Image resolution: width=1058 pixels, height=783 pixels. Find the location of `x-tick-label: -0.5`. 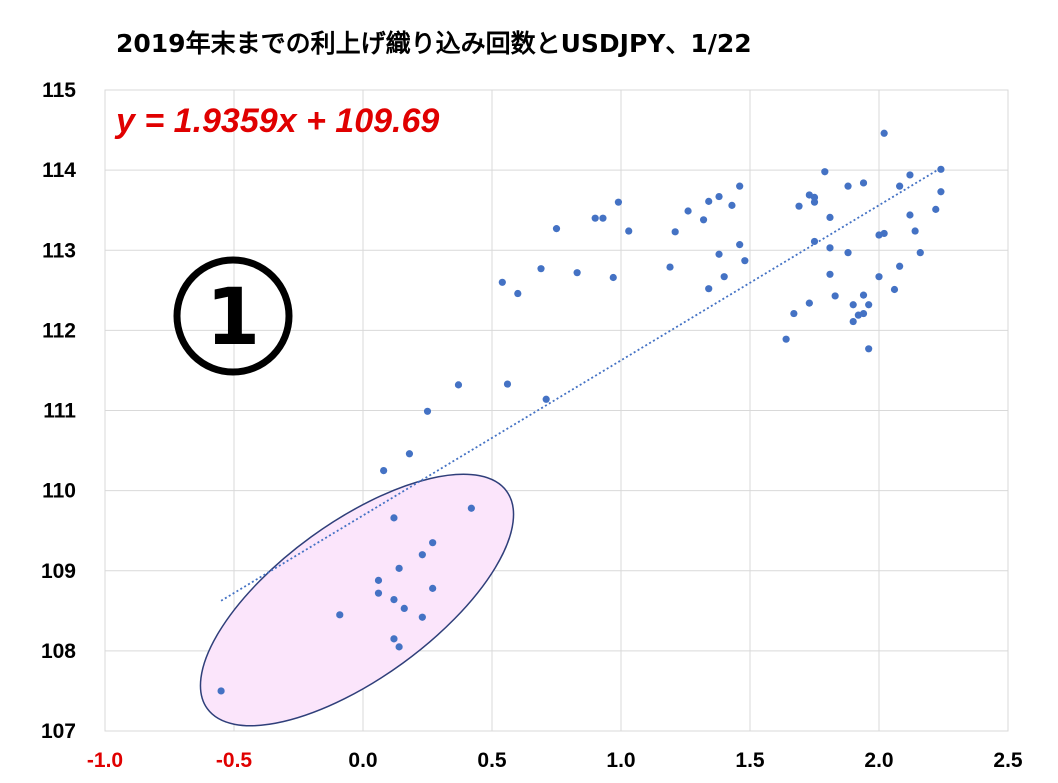

x-tick-label: -0.5 is located at coordinates (234, 760).